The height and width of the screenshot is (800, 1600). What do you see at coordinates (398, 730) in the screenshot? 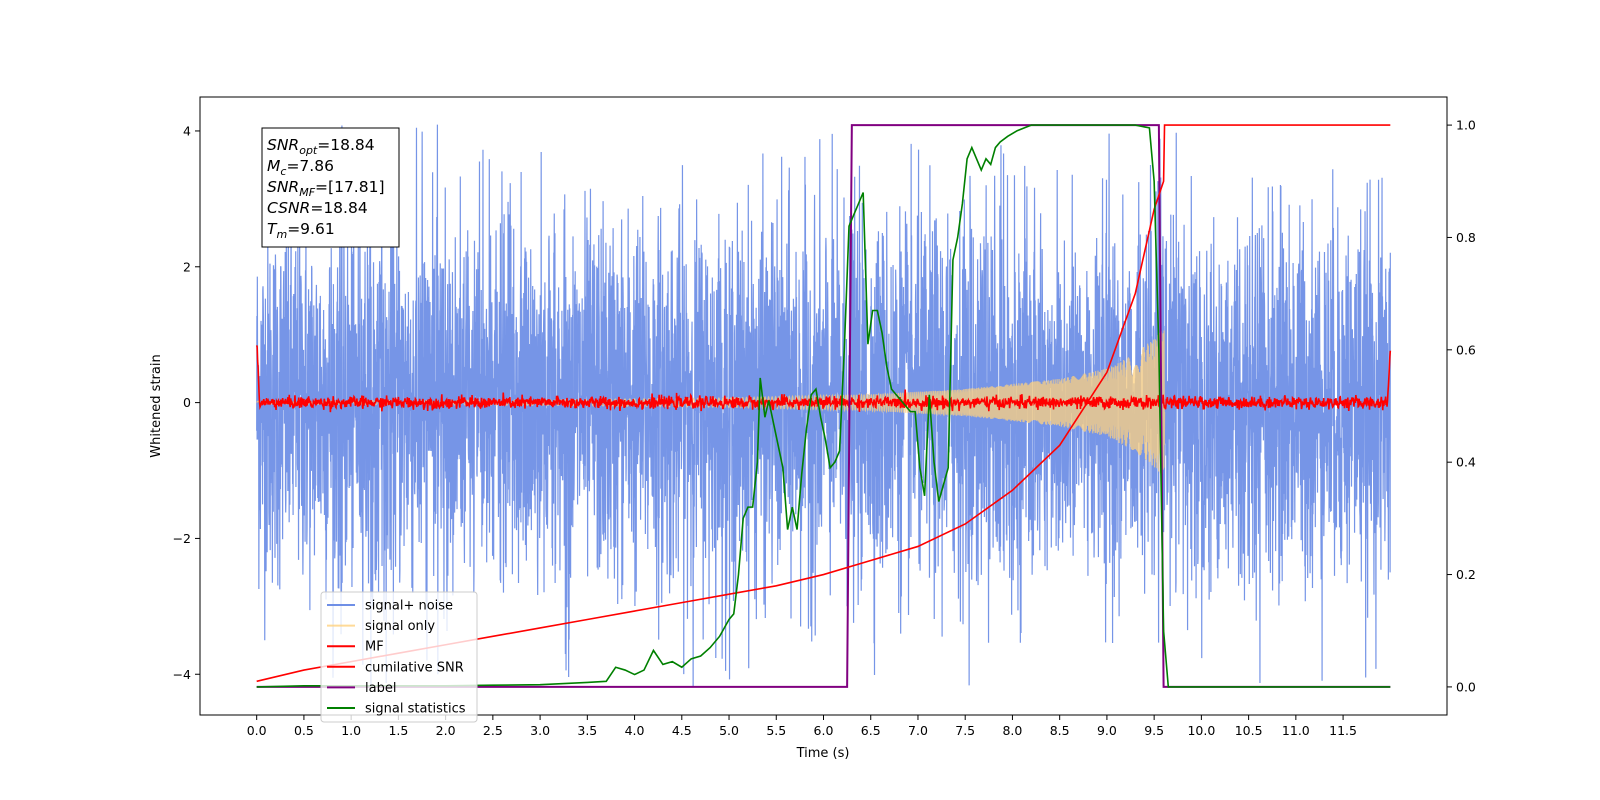
I see `x-tick-label: 1.5` at bounding box center [398, 730].